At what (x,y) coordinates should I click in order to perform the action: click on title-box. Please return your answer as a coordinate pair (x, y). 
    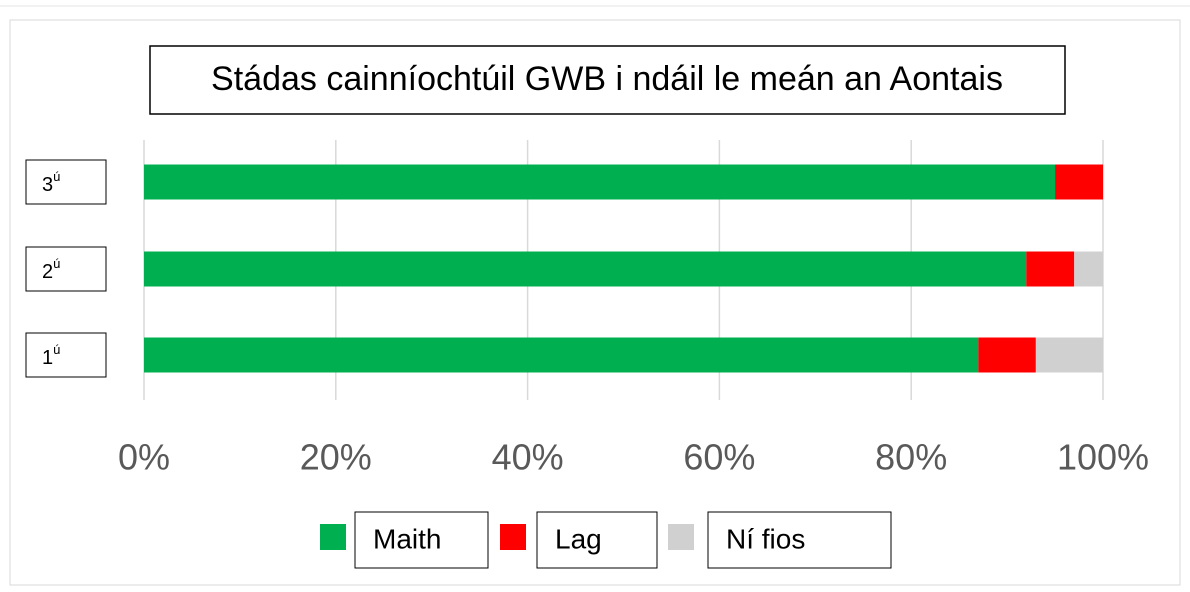
    Looking at the image, I should click on (607, 80).